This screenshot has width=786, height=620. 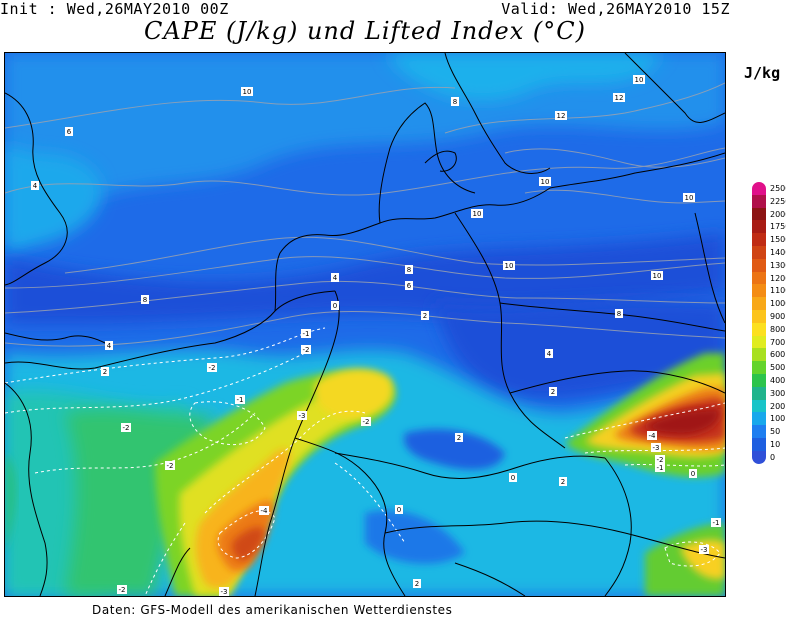 I want to click on legend-level-label: 1300, so click(x=778, y=265).